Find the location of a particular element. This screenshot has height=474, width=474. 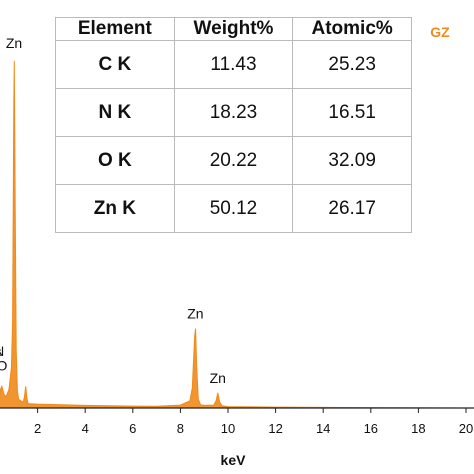

weight-cell: 20.22 is located at coordinates (233, 160).